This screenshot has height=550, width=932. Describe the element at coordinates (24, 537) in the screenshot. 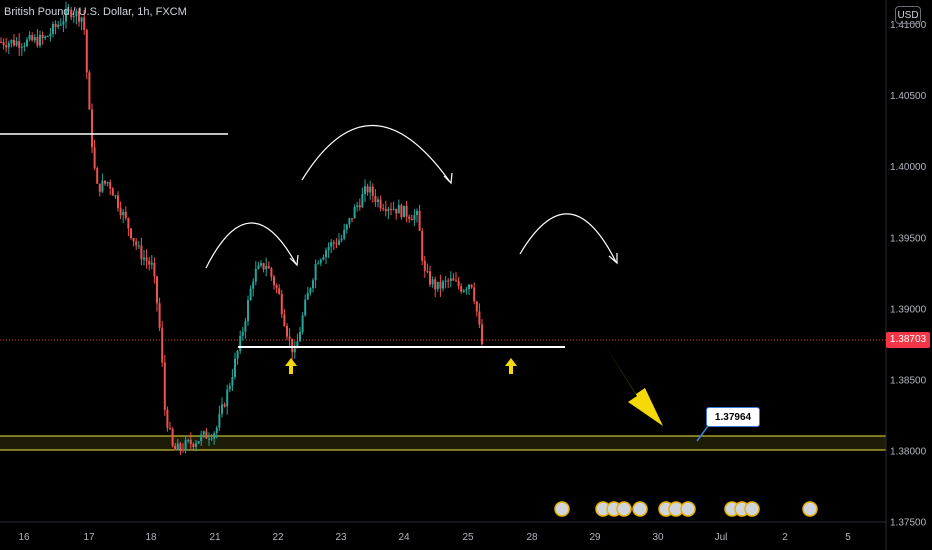

I see `x-tick-label: 16` at that location.